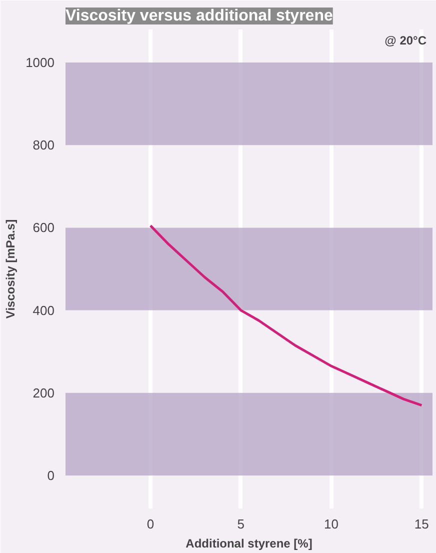 Image resolution: width=436 pixels, height=553 pixels. I want to click on y-tick-label: 200, so click(43, 392).